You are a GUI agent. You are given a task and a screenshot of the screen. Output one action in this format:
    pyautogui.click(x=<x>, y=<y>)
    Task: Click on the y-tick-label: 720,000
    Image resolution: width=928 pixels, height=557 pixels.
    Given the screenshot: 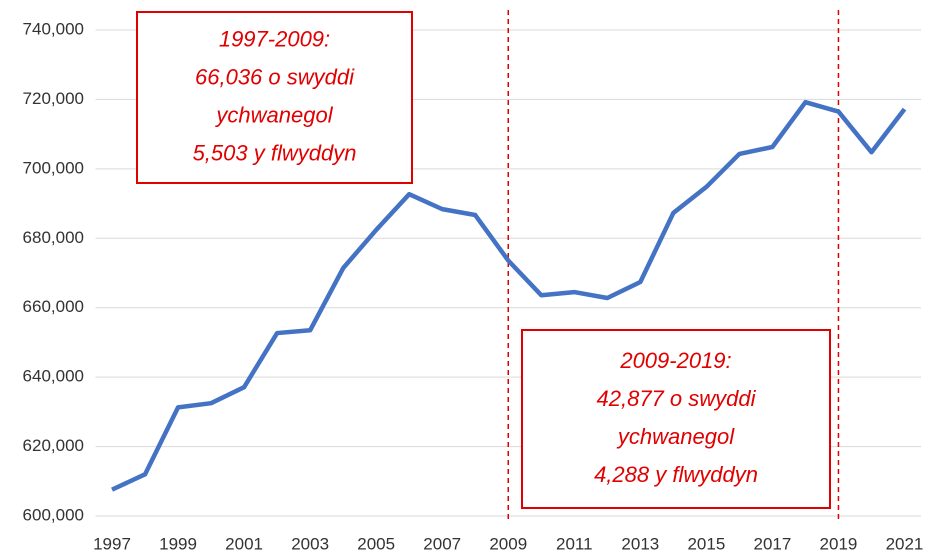 What is the action you would take?
    pyautogui.click(x=53, y=98)
    